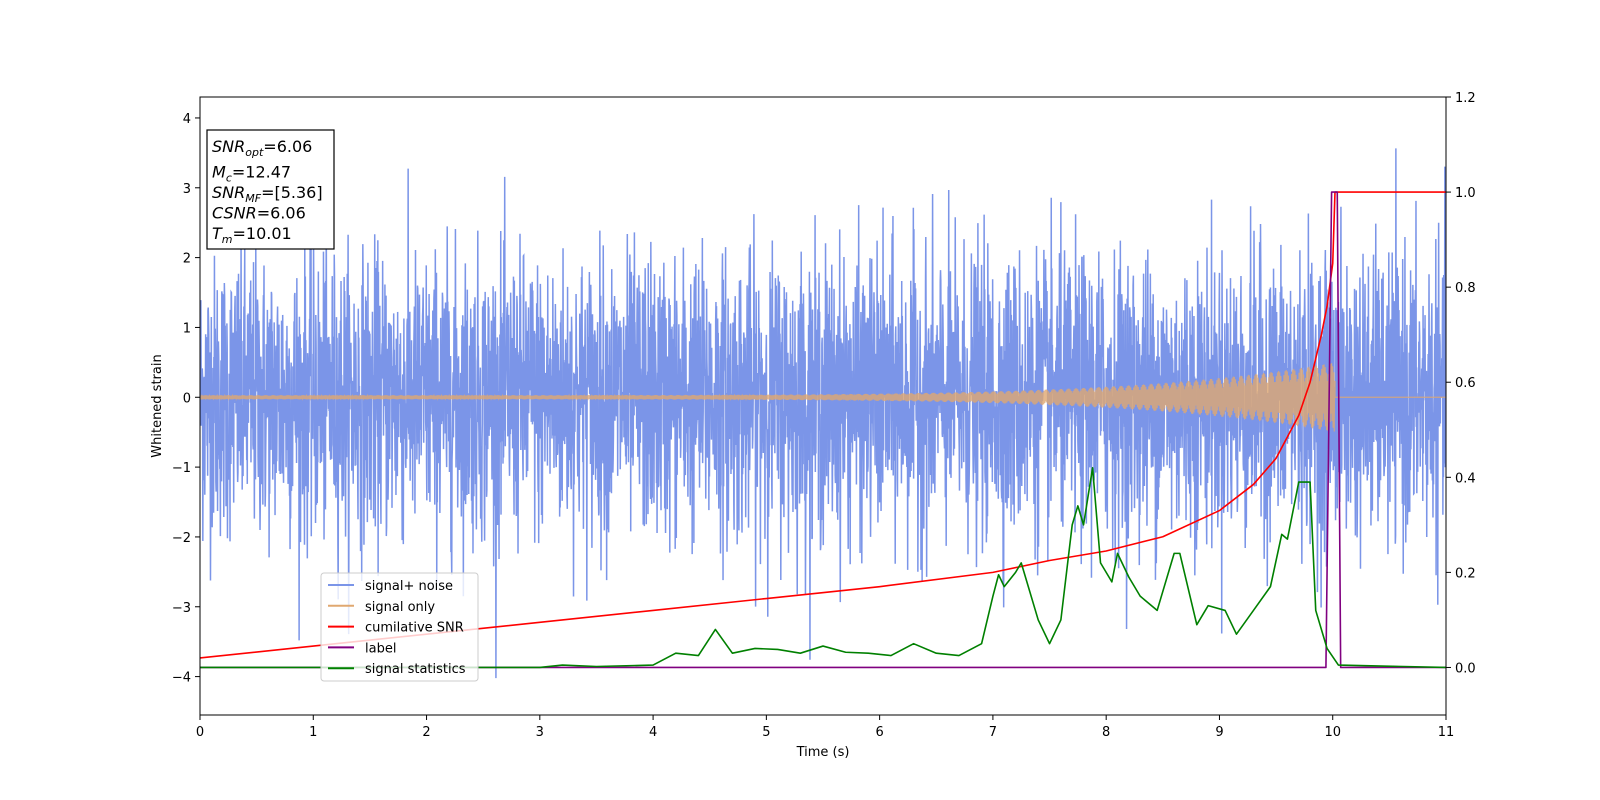  I want to click on annotation-line: Tm=10.01, so click(252, 235).